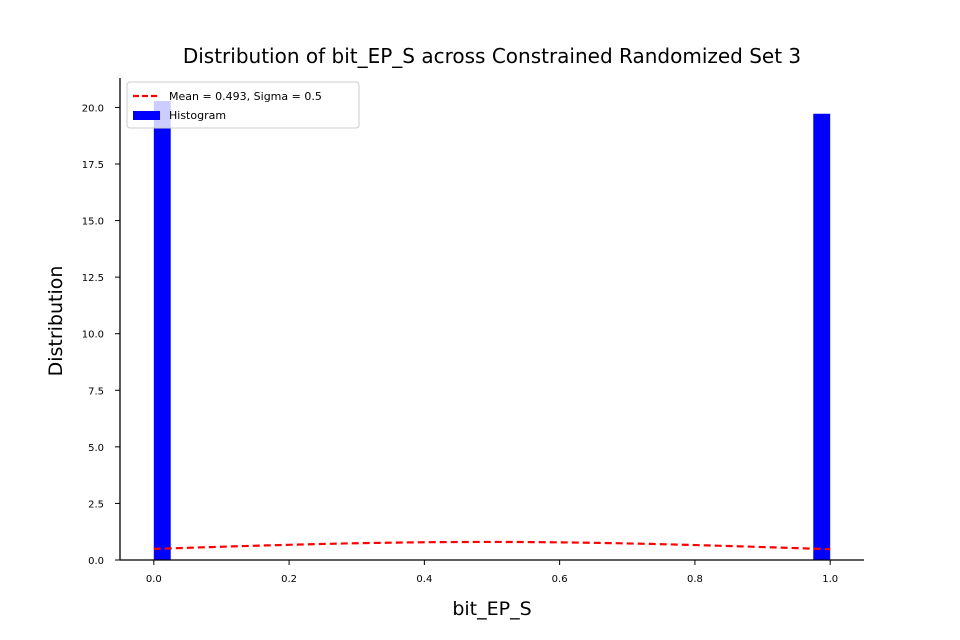 The image size is (960, 640). What do you see at coordinates (93, 108) in the screenshot?
I see `y-tick-label: 20.0` at bounding box center [93, 108].